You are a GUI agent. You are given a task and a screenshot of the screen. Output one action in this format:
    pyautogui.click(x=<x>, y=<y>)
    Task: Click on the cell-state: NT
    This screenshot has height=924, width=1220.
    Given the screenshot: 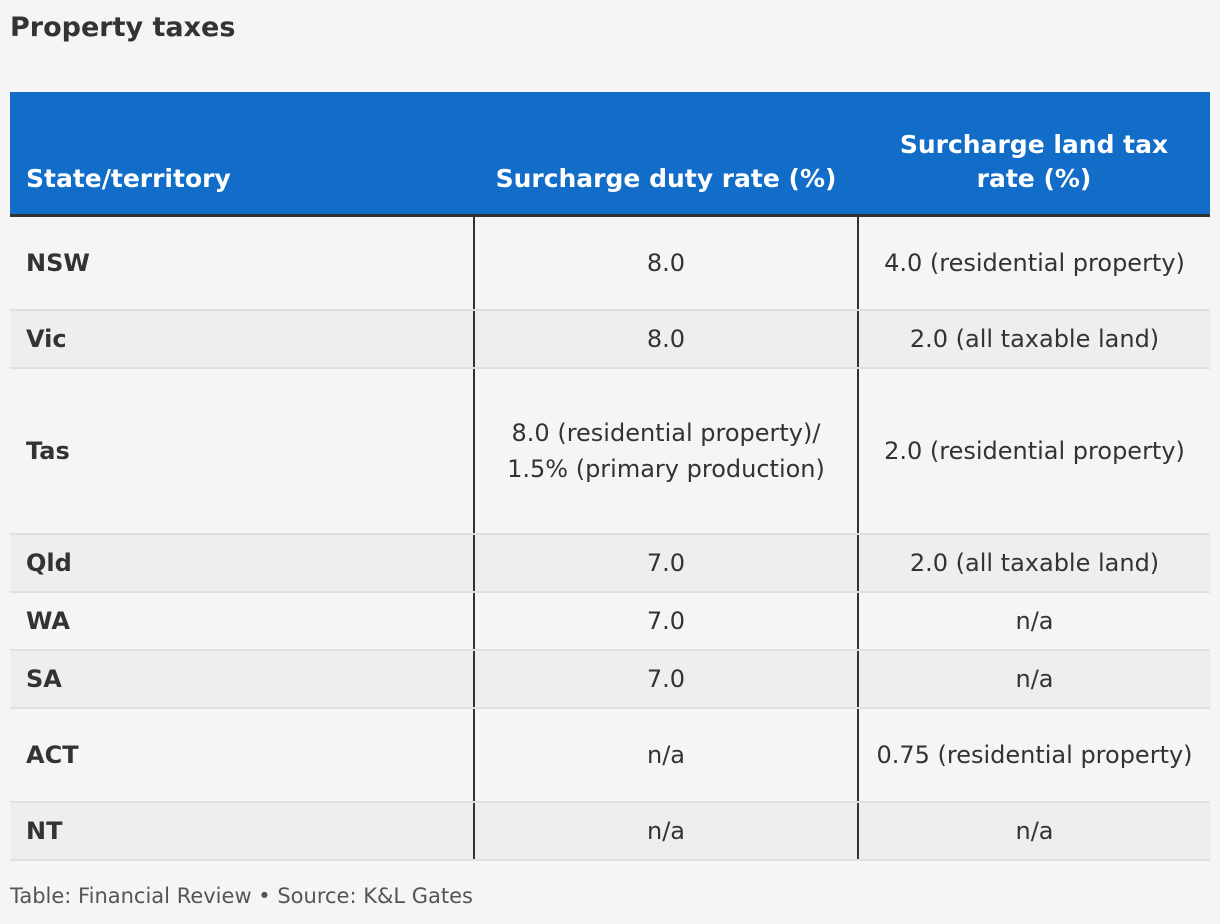 What is the action you would take?
    pyautogui.click(x=242, y=831)
    